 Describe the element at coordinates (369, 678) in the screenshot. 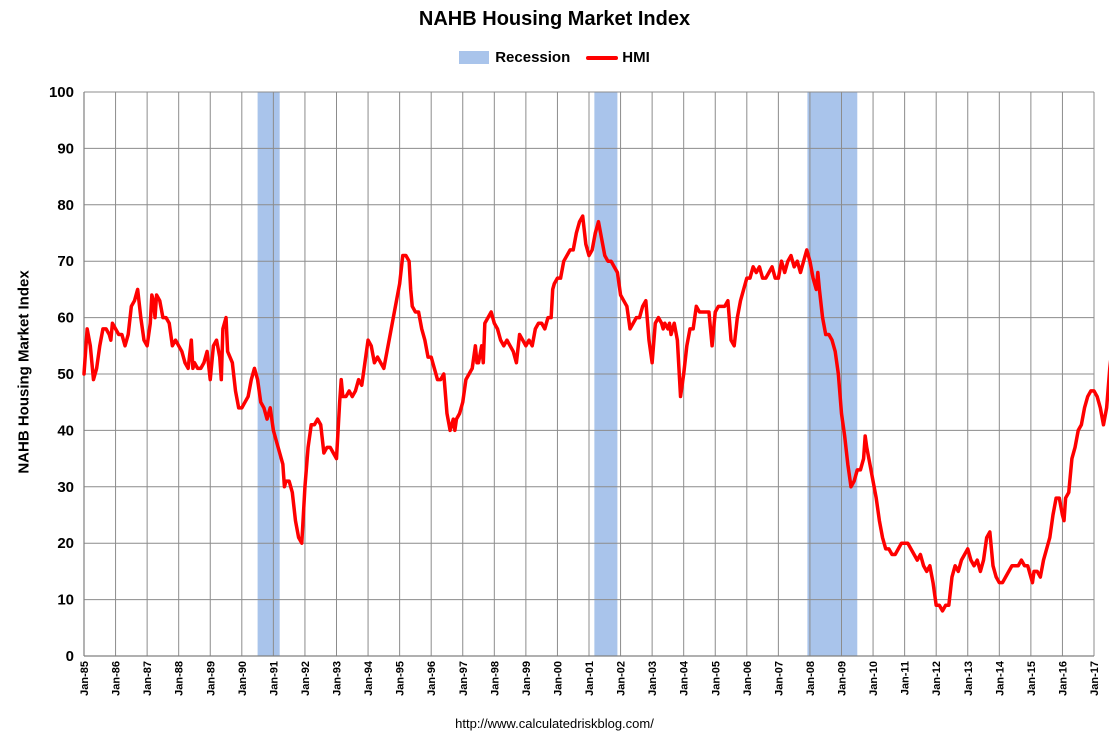

I see `x-tick-label-9: Jan-94` at that location.